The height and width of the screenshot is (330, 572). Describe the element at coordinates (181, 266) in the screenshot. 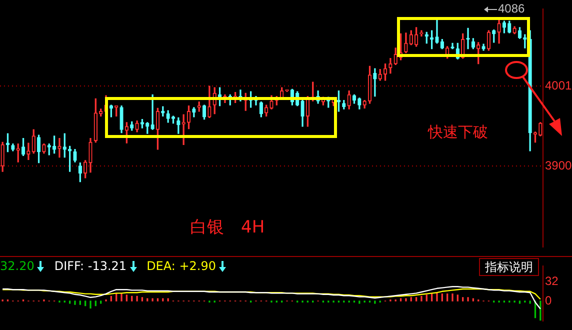

I see `series-label: DEA: +2.90` at that location.